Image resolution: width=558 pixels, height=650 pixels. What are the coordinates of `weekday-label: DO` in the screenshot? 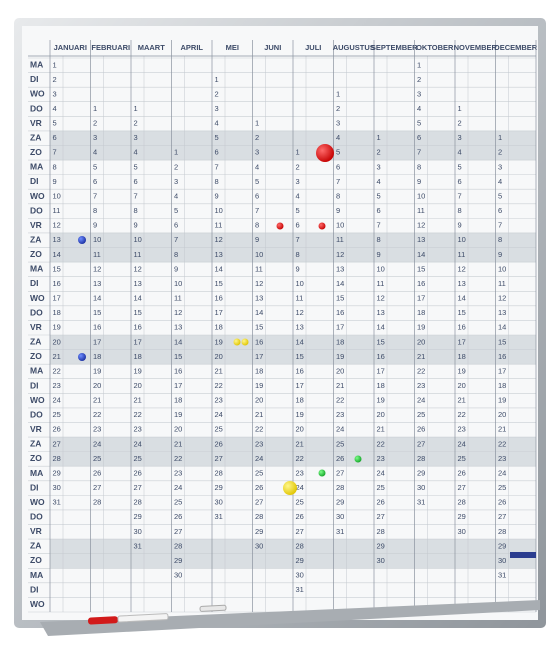 It's located at (36, 414).